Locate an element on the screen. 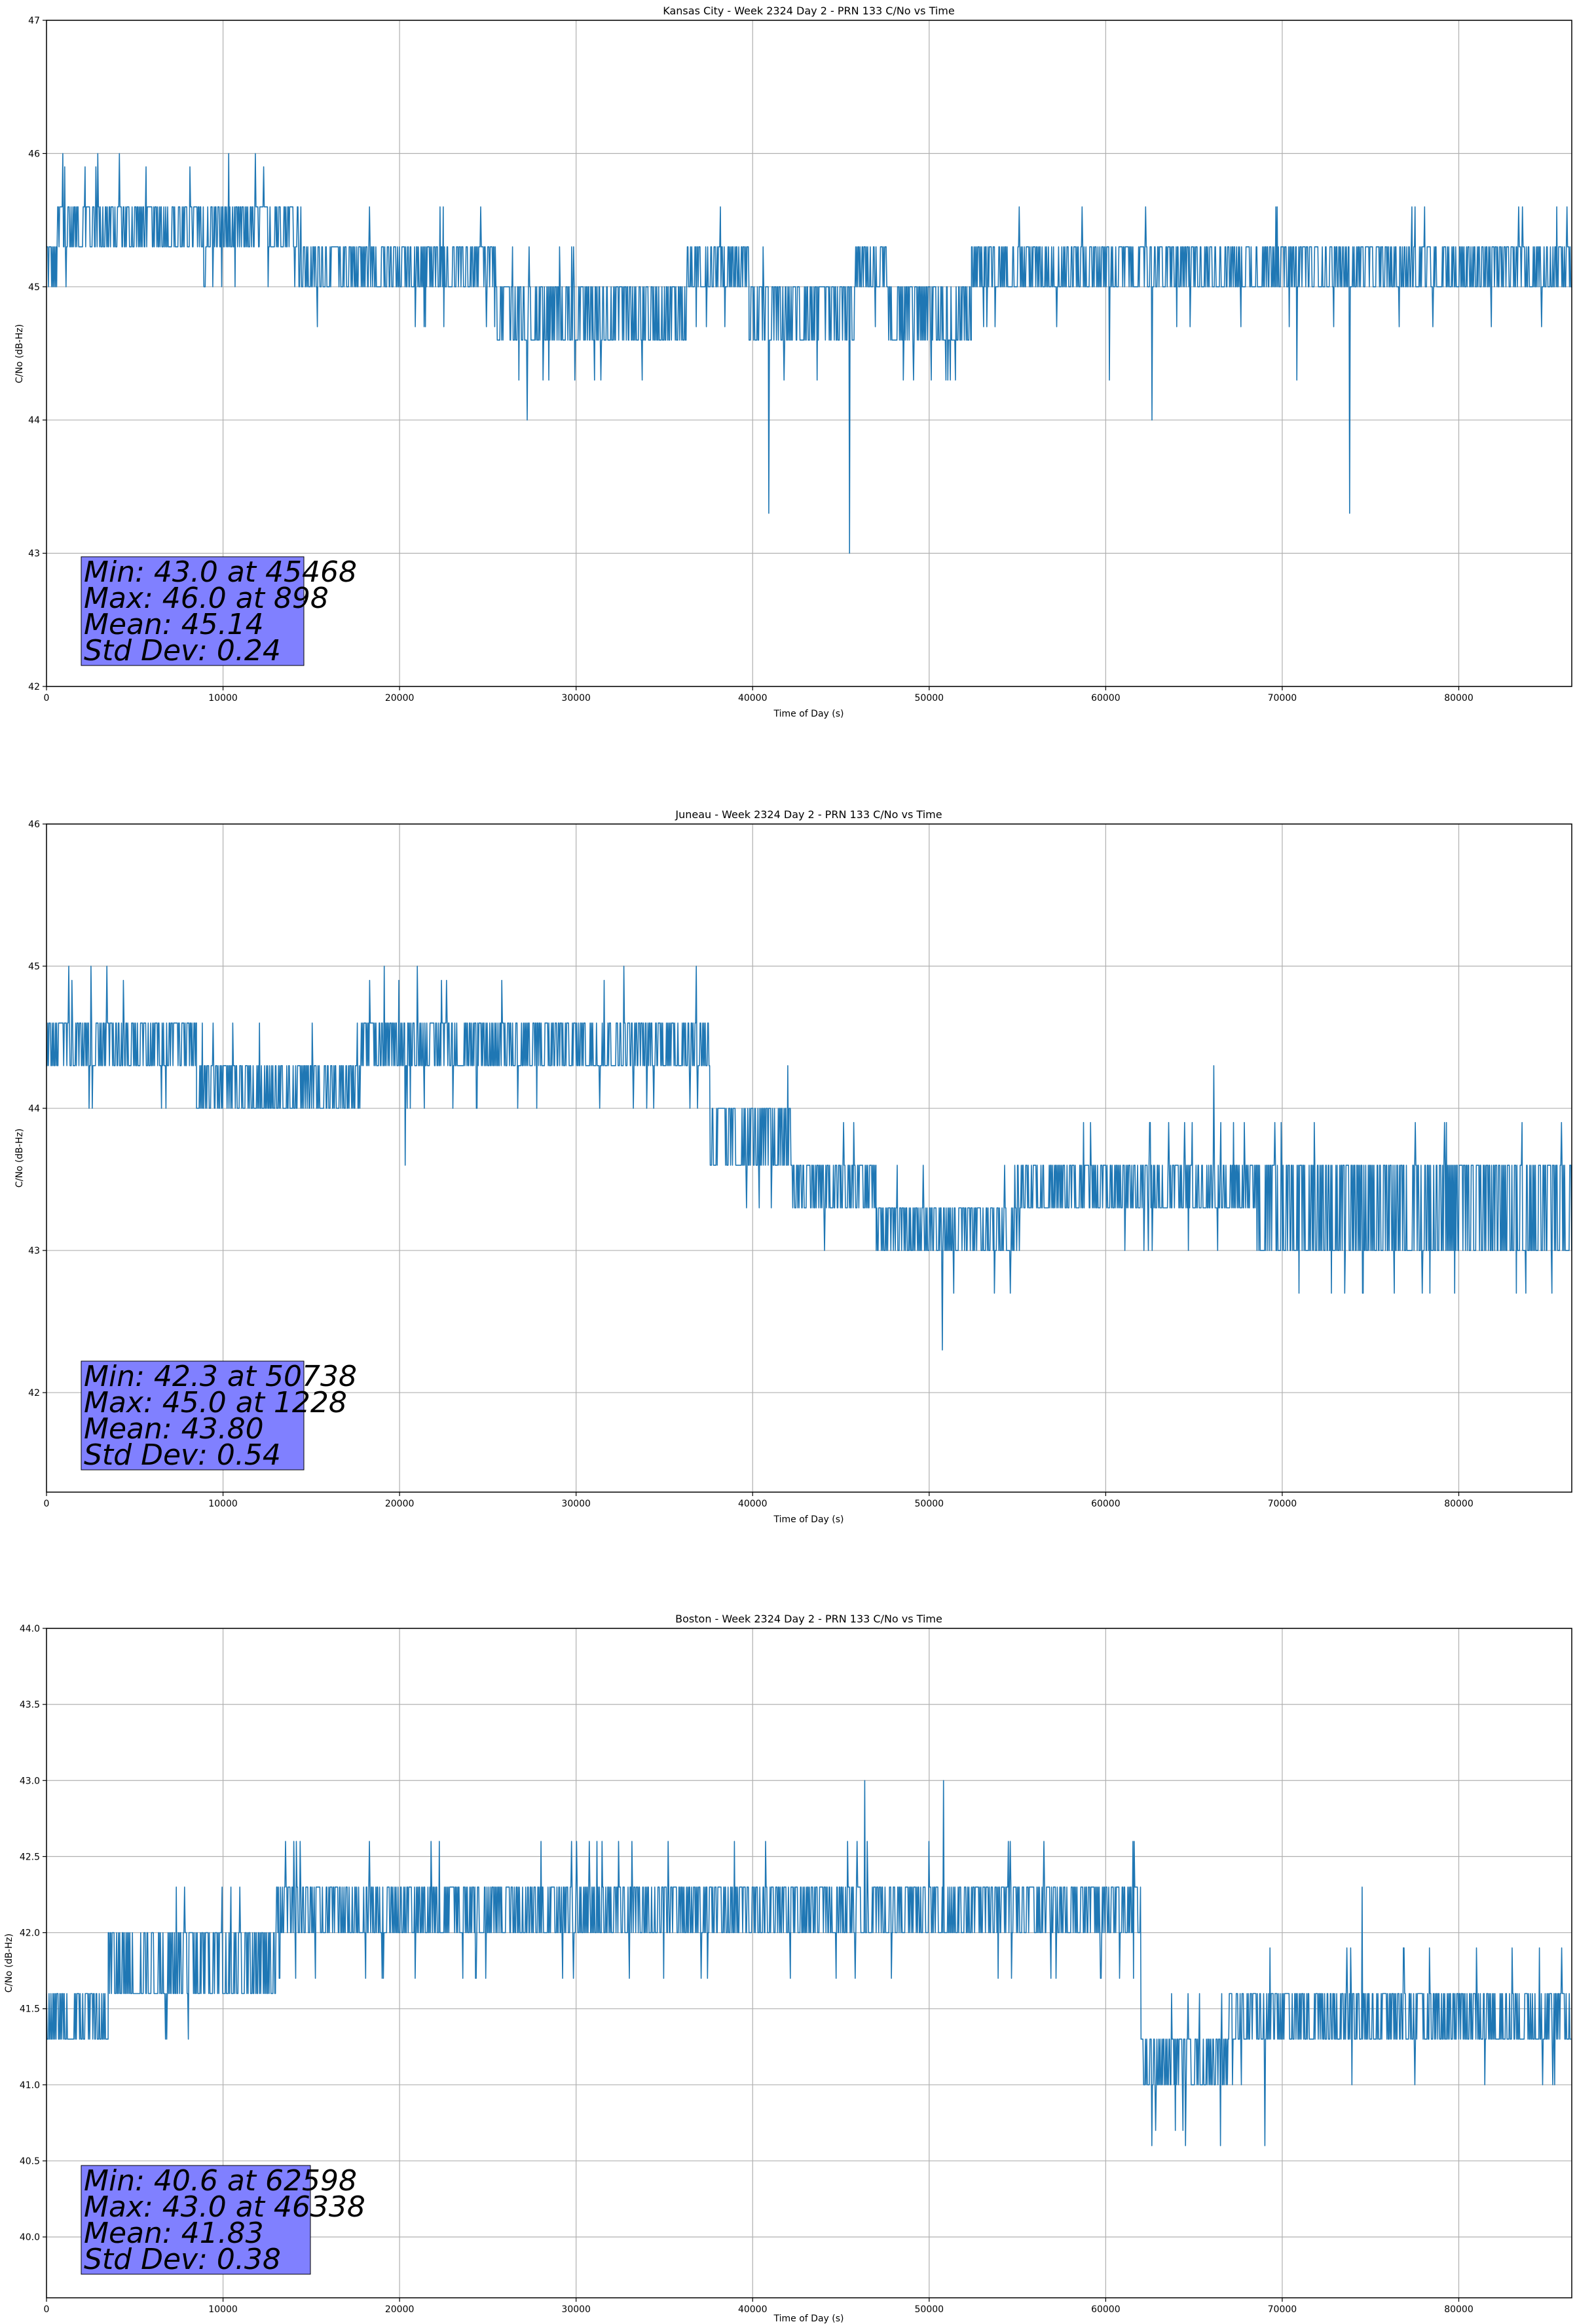  y-tick-label: 41.0 is located at coordinates (30, 2085).